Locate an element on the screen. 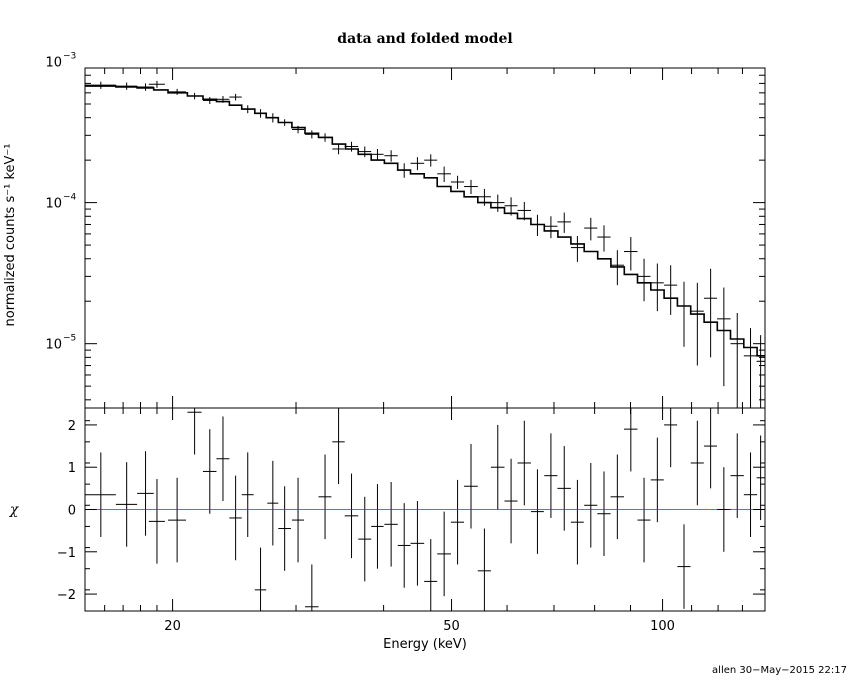 The height and width of the screenshot is (680, 850). x-tick-label: 50 is located at coordinates (451, 626).